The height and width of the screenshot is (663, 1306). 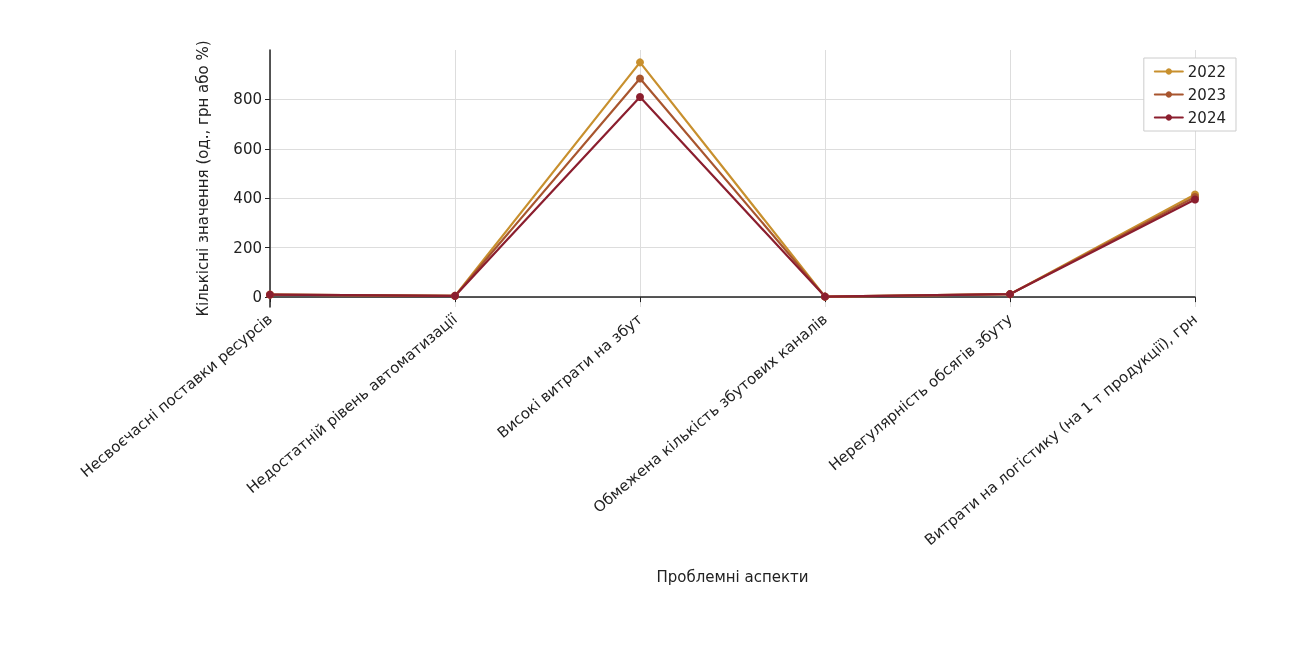 I want to click on y-tick-label: 0, so click(x=257, y=297).